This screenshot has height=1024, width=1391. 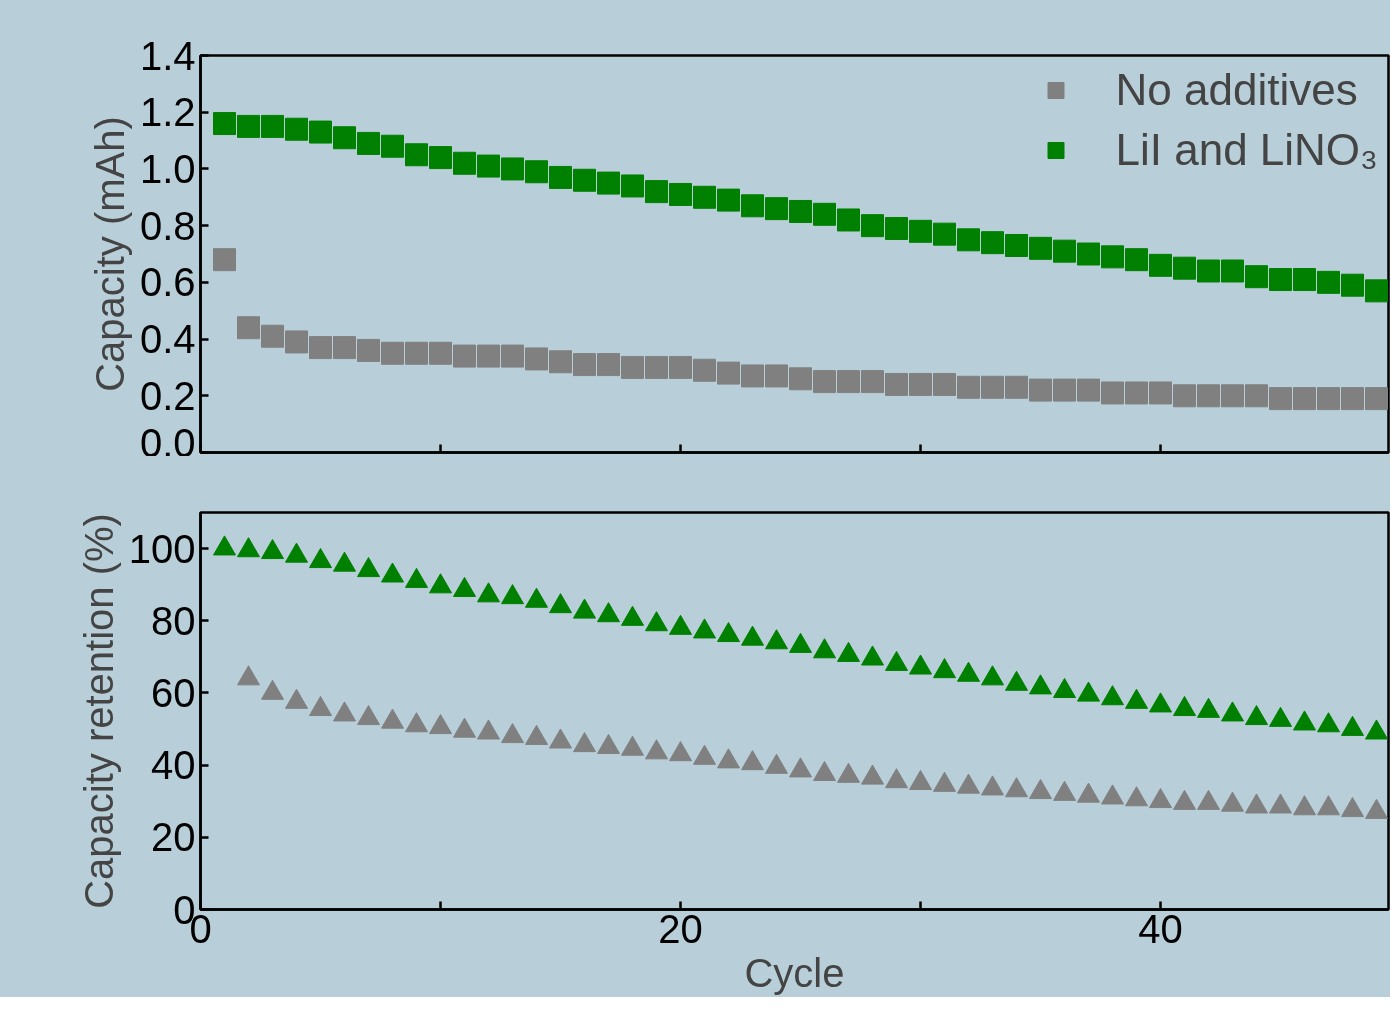 What do you see at coordinates (167, 112) in the screenshot?
I see `y-tick-label: 1.2` at bounding box center [167, 112].